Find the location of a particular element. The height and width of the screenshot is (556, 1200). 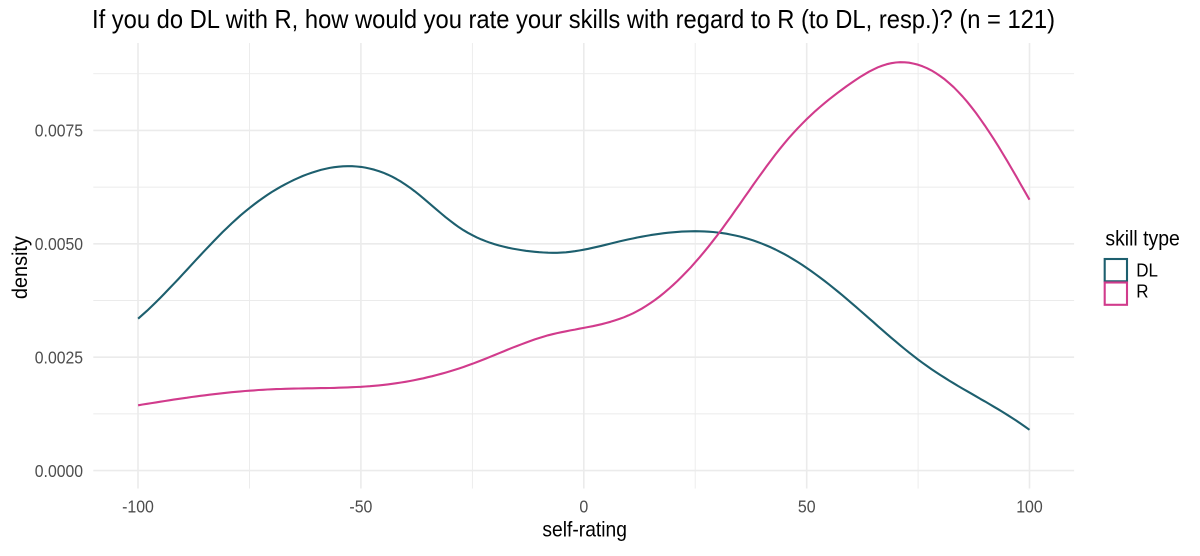

svg-text: self-rating is located at coordinates (584, 530).